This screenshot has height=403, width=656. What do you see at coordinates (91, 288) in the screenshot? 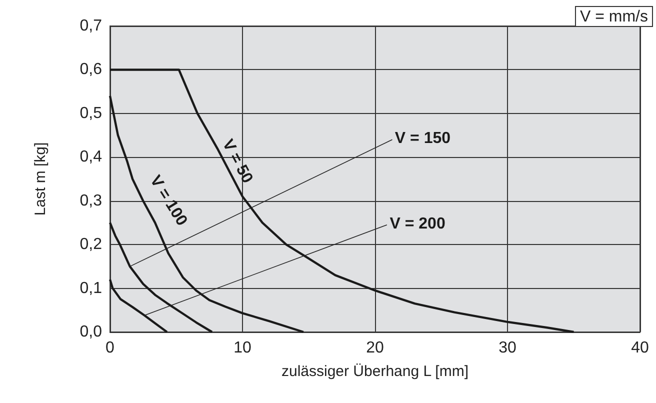
I see `y-tick-label: 0,1` at bounding box center [91, 288].